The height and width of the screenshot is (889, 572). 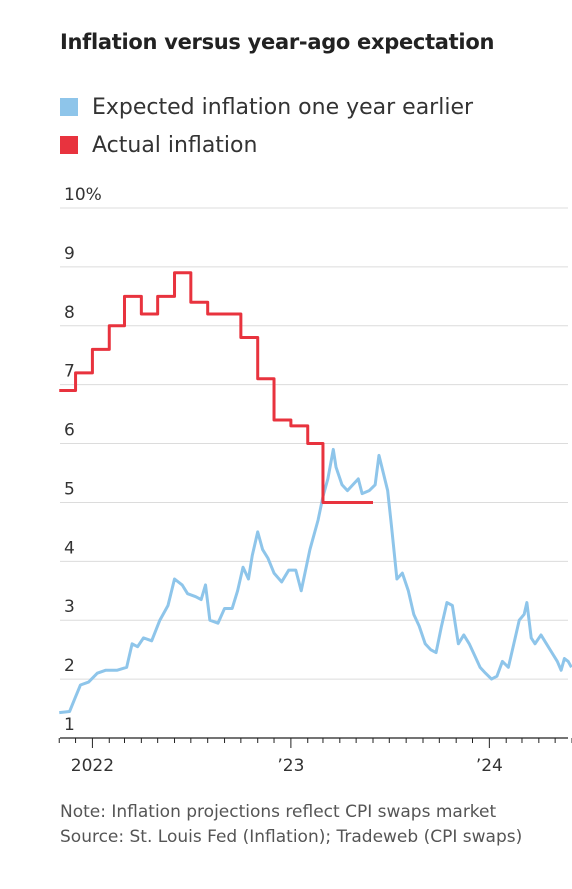 What do you see at coordinates (216, 387) in the screenshot?
I see `series-actual-inflation` at bounding box center [216, 387].